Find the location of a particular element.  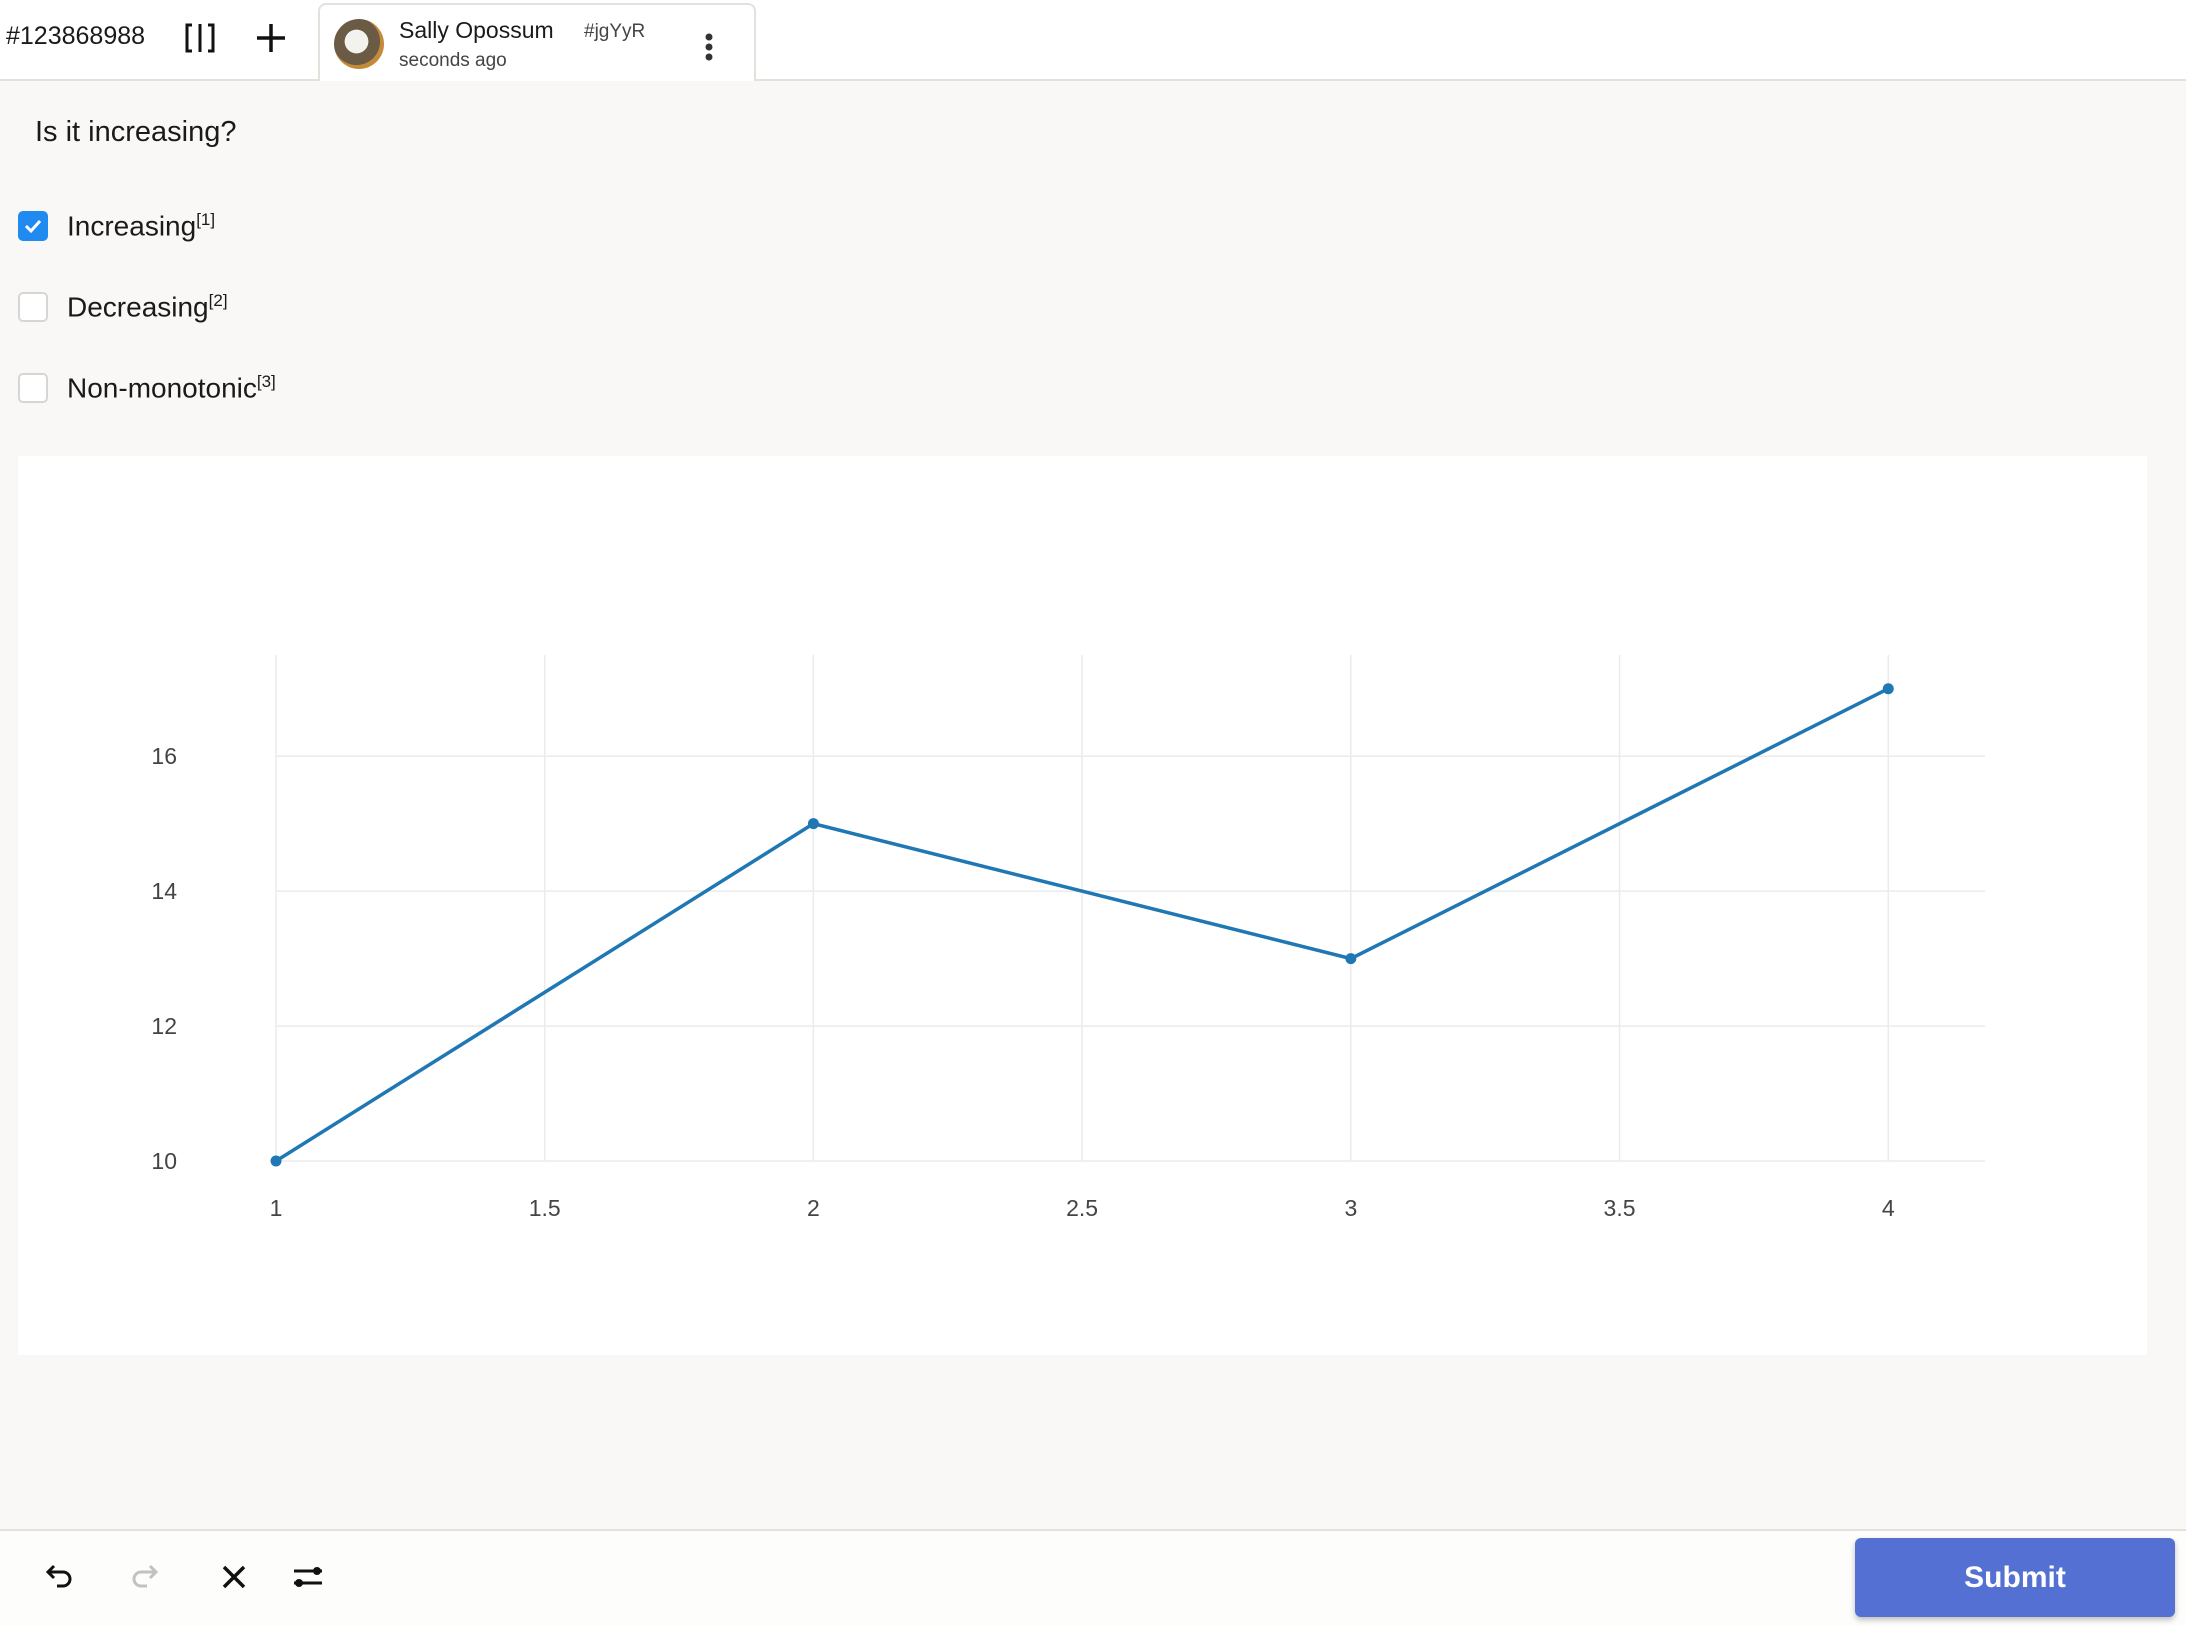

check-icon is located at coordinates (33, 227).